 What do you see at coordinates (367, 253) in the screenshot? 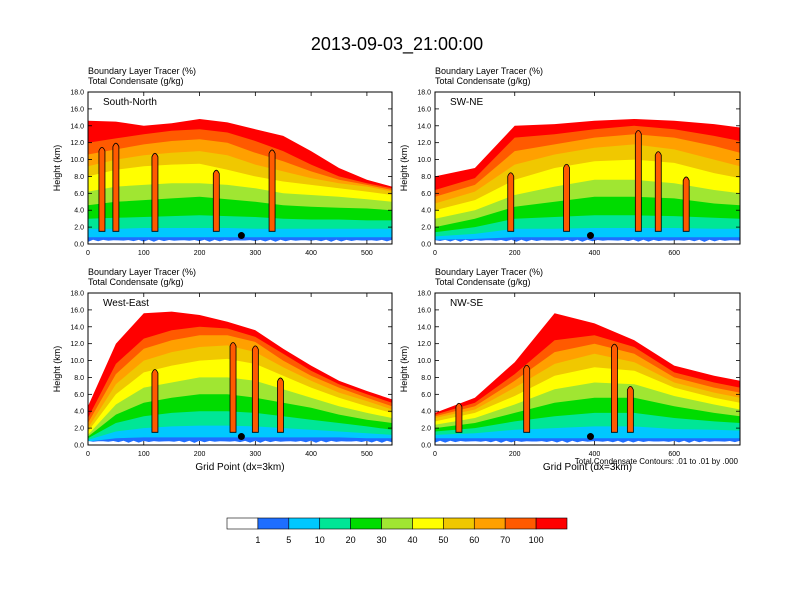
I see `x-tick-label: 500` at bounding box center [367, 253].